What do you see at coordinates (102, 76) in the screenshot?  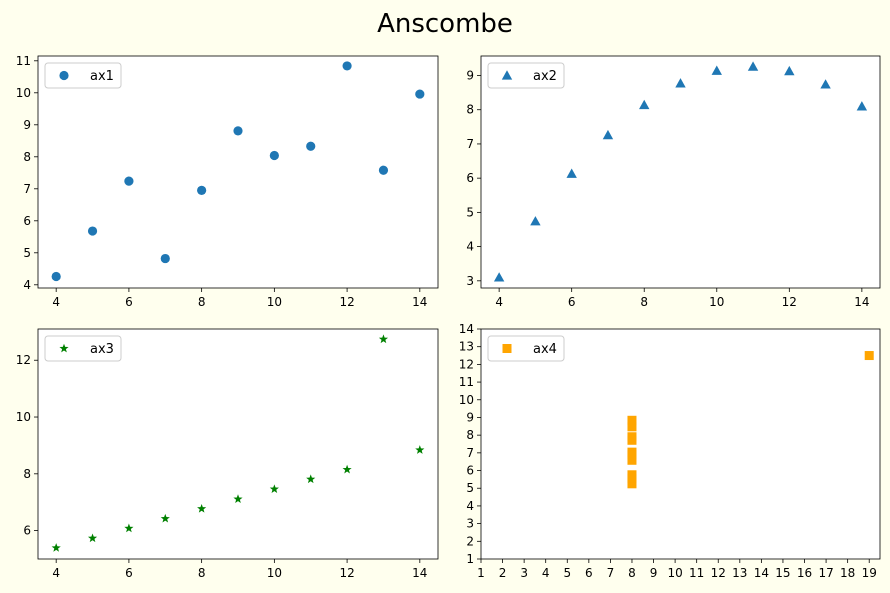 I see `legend-label: ax1` at bounding box center [102, 76].